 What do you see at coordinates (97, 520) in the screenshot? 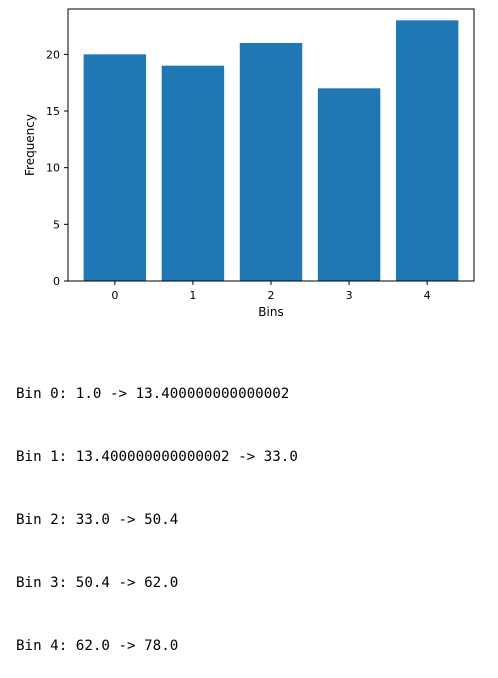
I see `output-line: Bin 2: 33.0 -> 50.4` at bounding box center [97, 520].